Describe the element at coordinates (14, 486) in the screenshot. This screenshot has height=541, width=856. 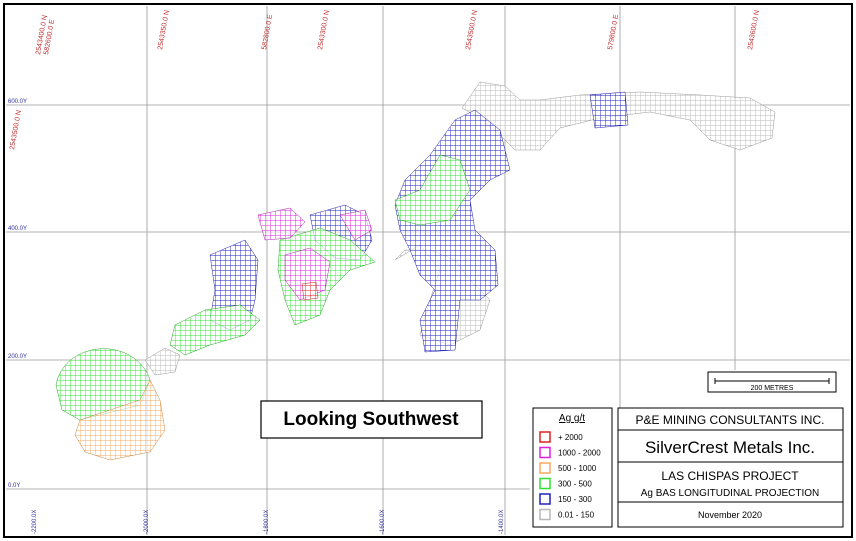
I see `y-label: 0.0Y` at that location.